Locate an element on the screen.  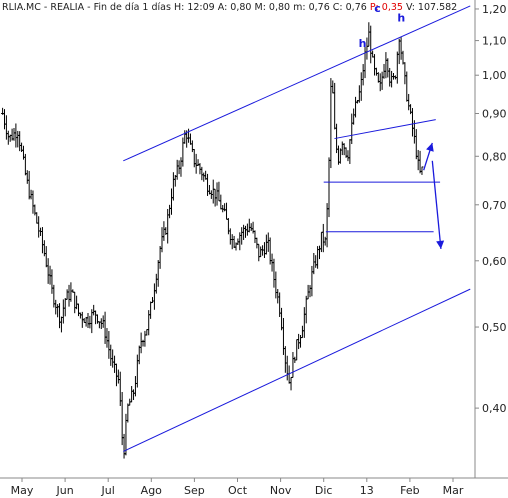
arrows is located at coordinates (434, 195).